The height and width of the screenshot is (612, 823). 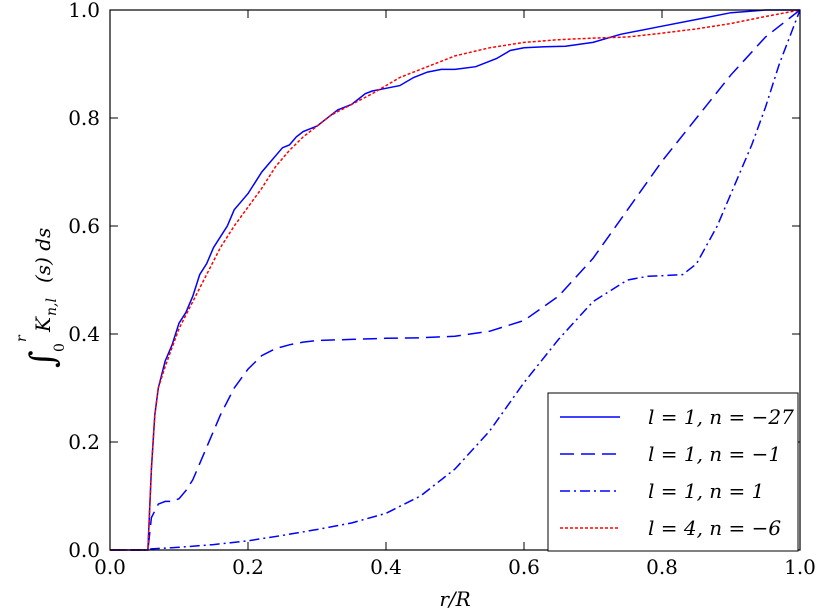 What do you see at coordinates (22, 338) in the screenshot?
I see `y-label-upper: r` at bounding box center [22, 338].